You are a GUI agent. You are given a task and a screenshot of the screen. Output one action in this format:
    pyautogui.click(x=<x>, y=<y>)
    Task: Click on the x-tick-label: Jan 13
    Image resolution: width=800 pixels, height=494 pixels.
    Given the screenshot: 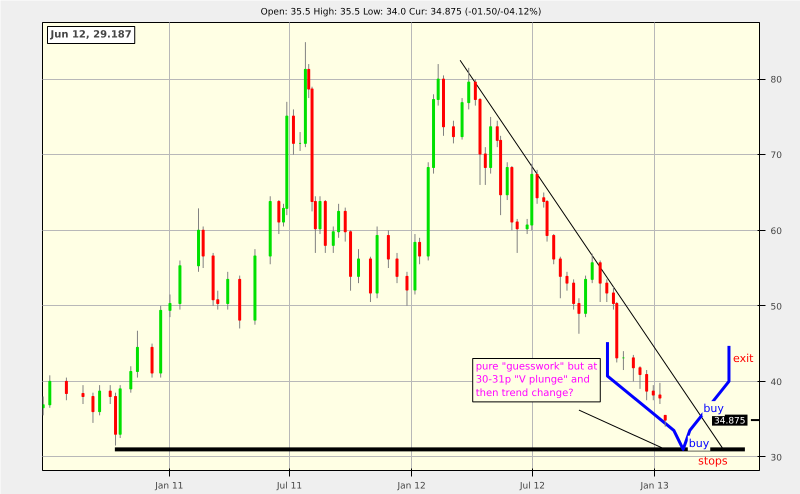 What is the action you would take?
    pyautogui.click(x=654, y=487)
    